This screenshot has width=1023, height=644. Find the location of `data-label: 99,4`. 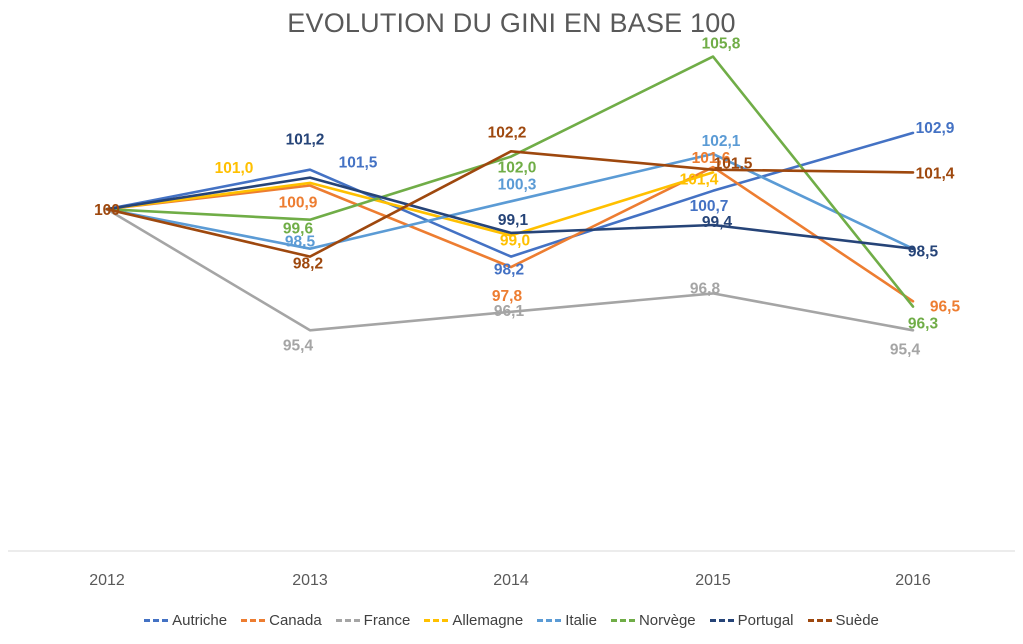

data-label: 99,4 is located at coordinates (717, 222).